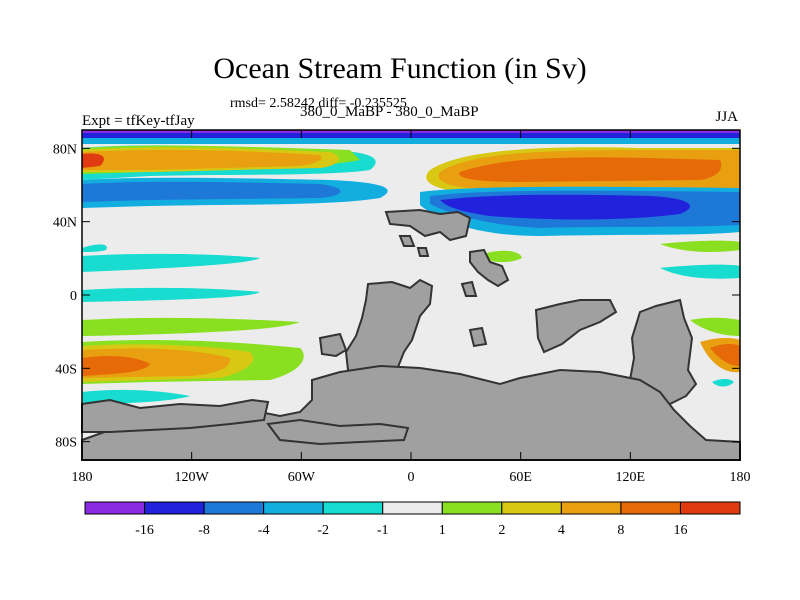 The width and height of the screenshot is (800, 600). I want to click on region-sub-right-green, so click(715, 326).